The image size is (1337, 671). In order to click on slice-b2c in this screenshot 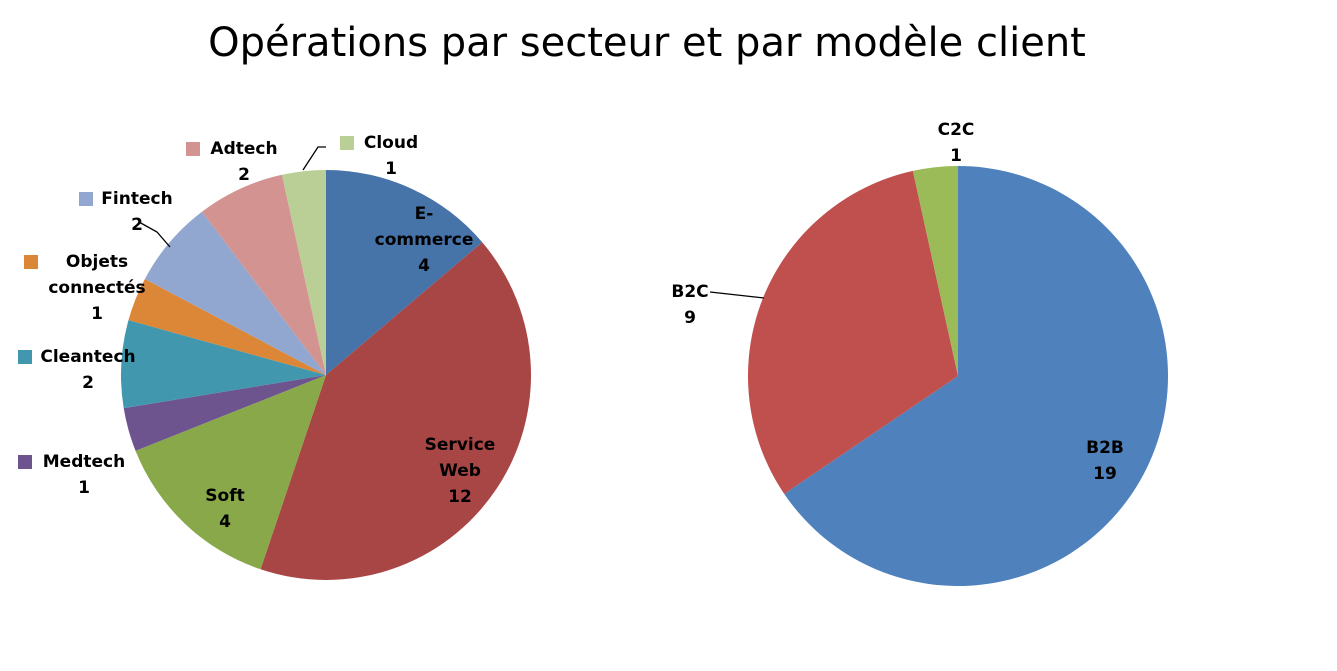, I will do `click(853, 332)`.